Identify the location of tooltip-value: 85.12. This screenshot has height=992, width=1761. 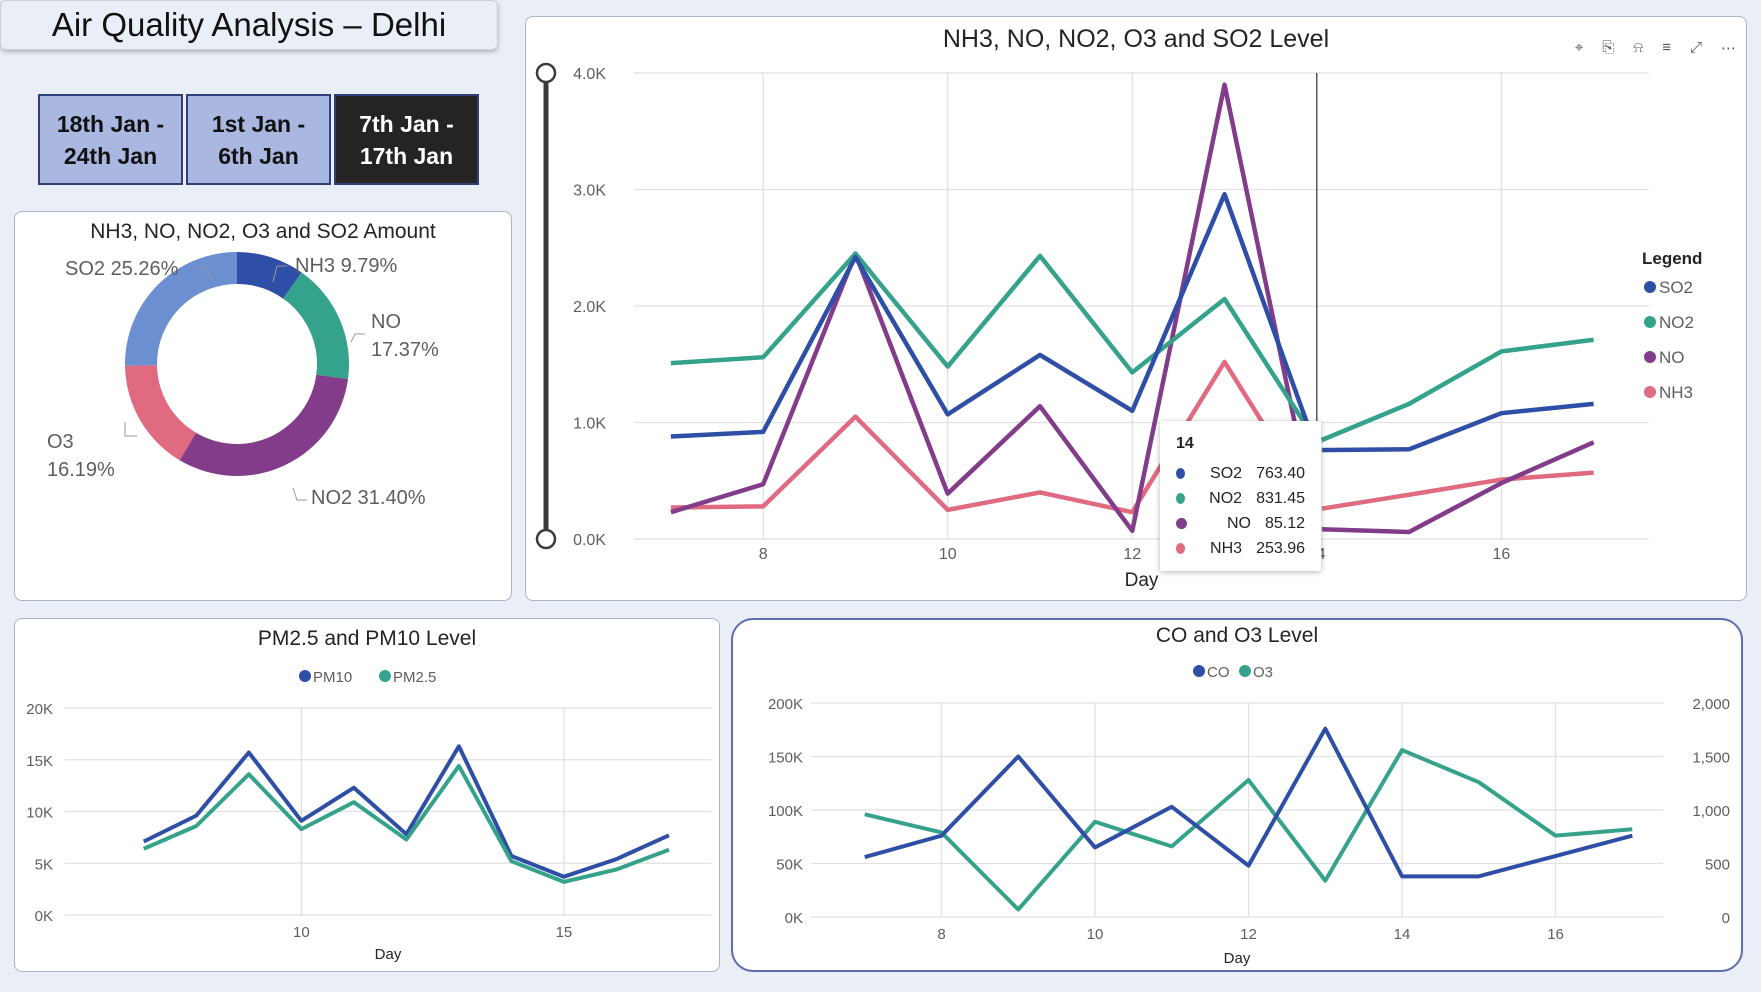
(1284, 523).